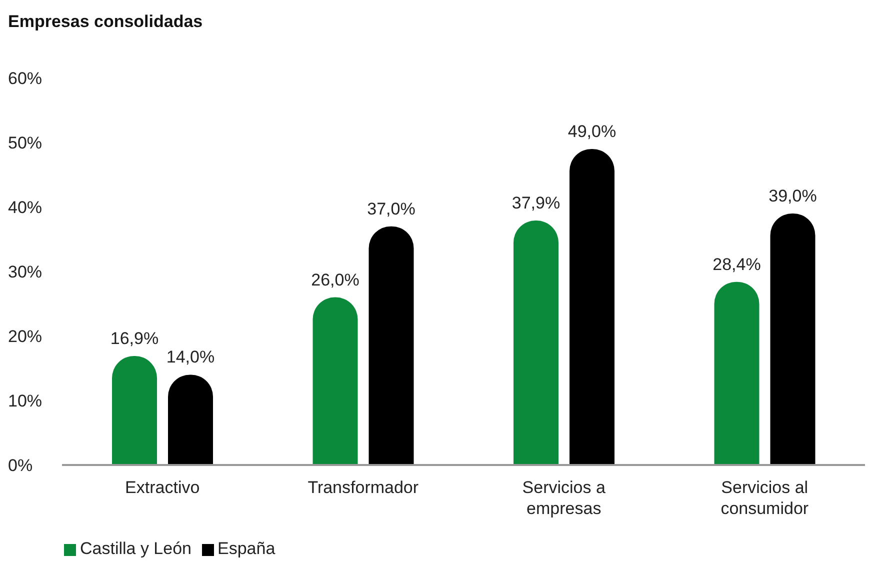 The image size is (870, 569). I want to click on x-tick-label: Servicios al consumidor, so click(764, 498).